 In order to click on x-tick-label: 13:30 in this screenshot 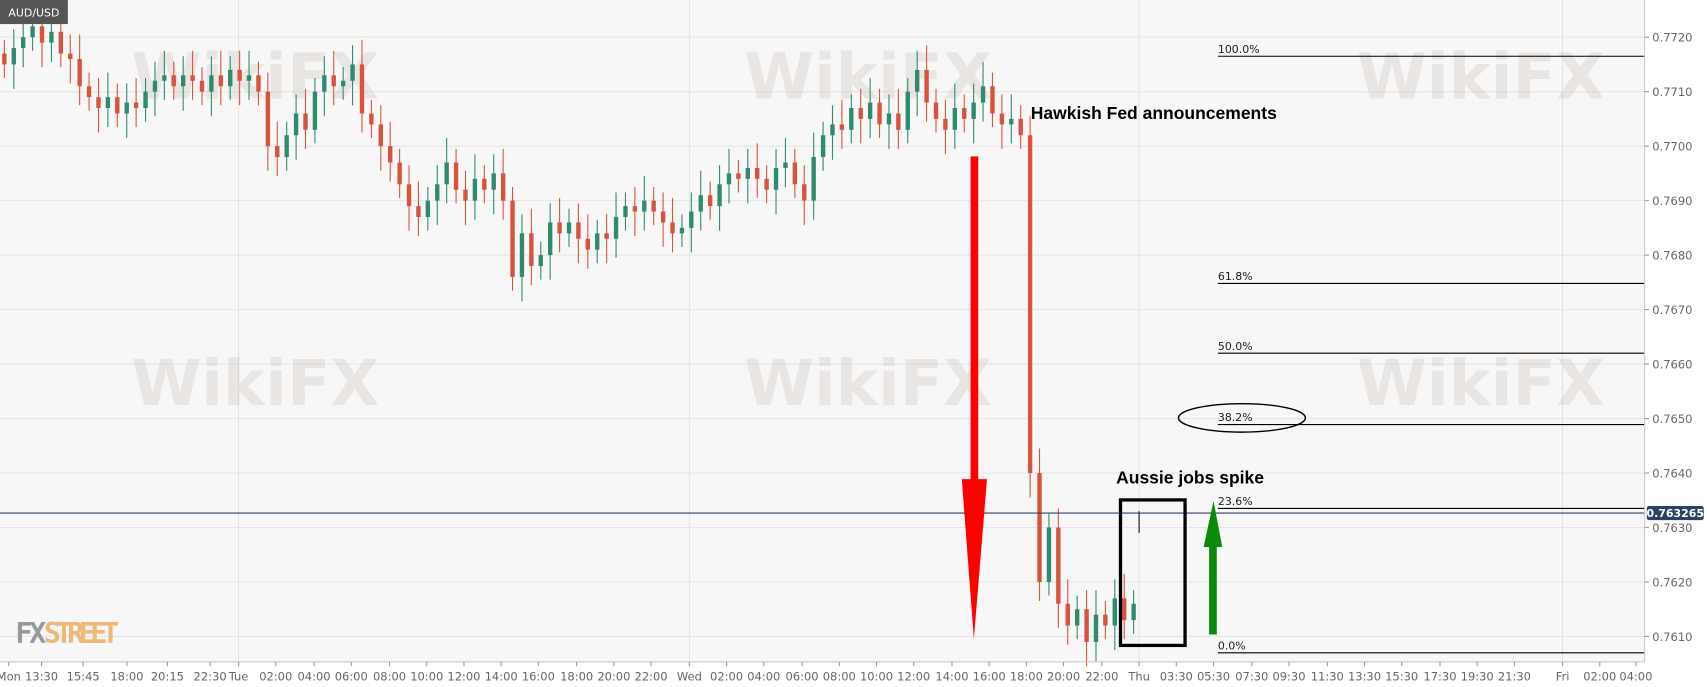, I will do `click(41, 676)`.